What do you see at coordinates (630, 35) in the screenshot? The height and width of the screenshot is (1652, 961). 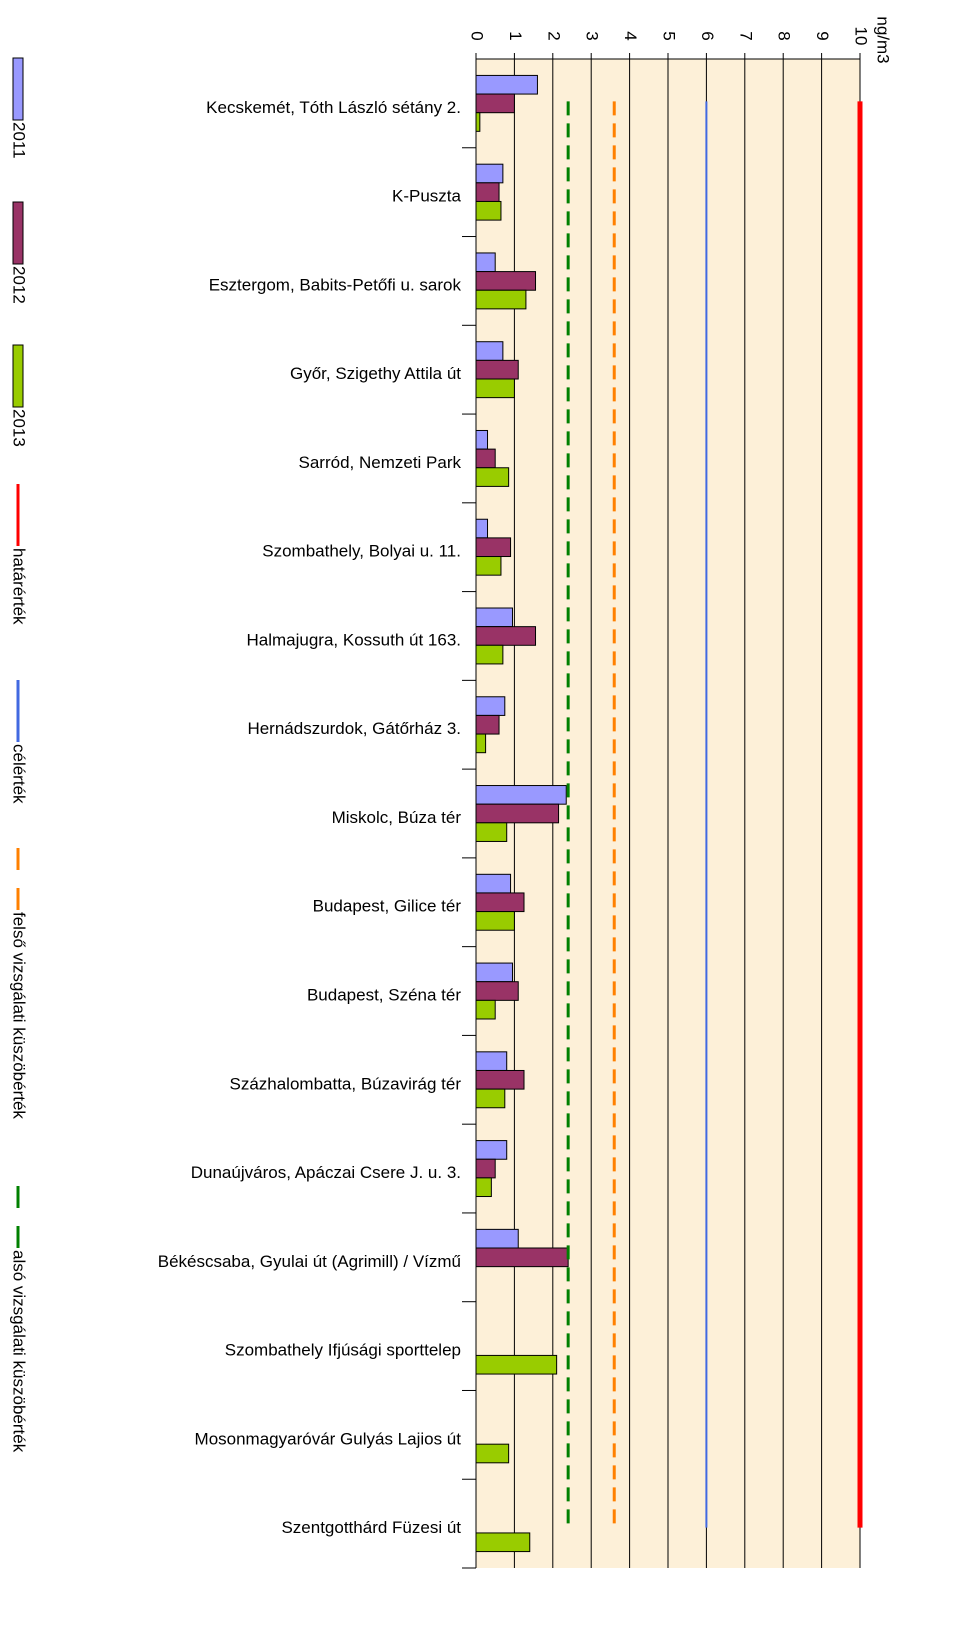 I see `x-tick-label: 4` at bounding box center [630, 35].